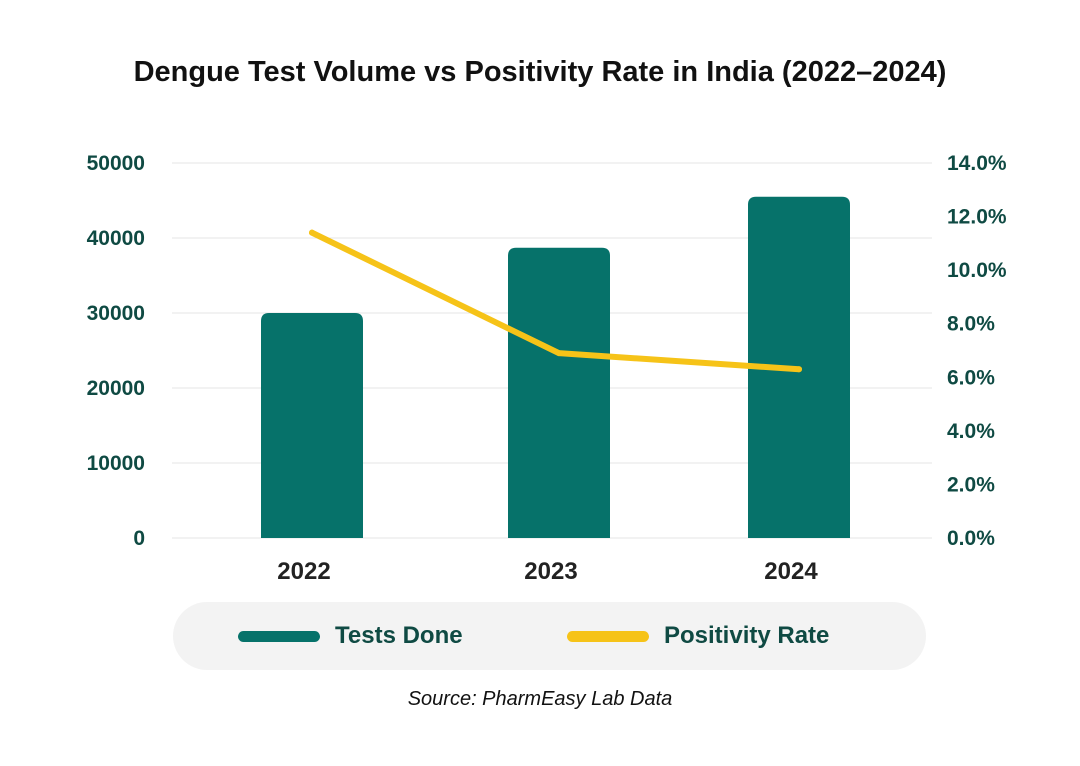 This screenshot has width=1080, height=766. Describe the element at coordinates (399, 635) in the screenshot. I see `legend-label-tests-done: Tests Done` at that location.